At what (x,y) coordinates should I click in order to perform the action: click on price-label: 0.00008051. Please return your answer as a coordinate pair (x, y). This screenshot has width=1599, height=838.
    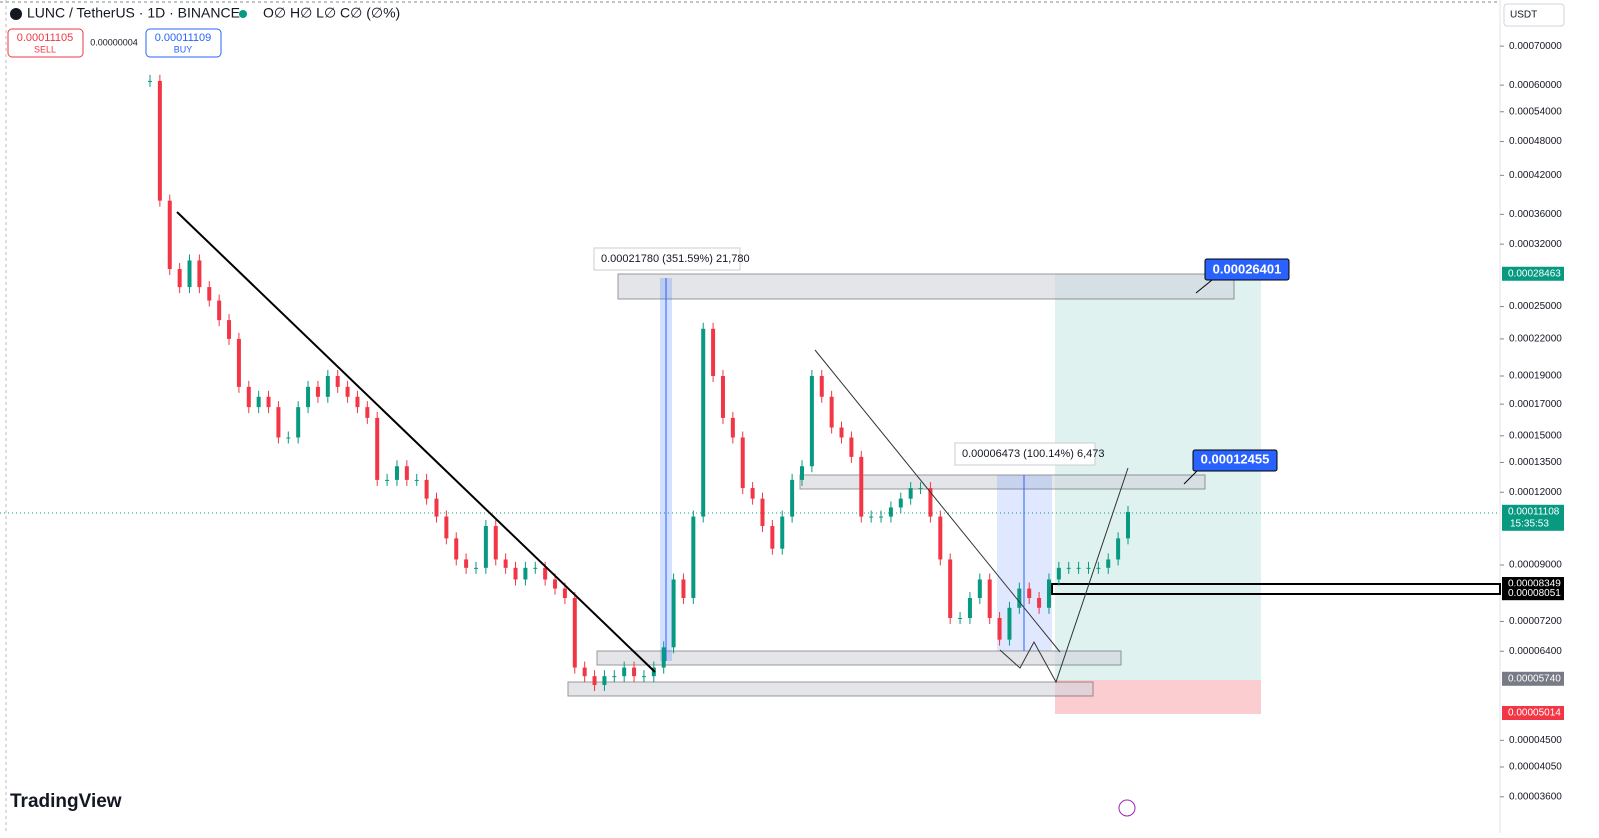
    Looking at the image, I should click on (1534, 593).